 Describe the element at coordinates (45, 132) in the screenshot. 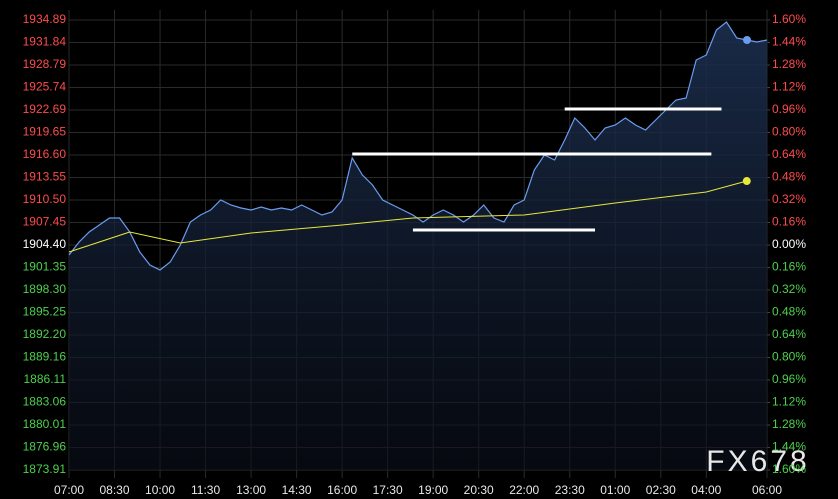

I see `y-tick-label: 1919.65` at that location.